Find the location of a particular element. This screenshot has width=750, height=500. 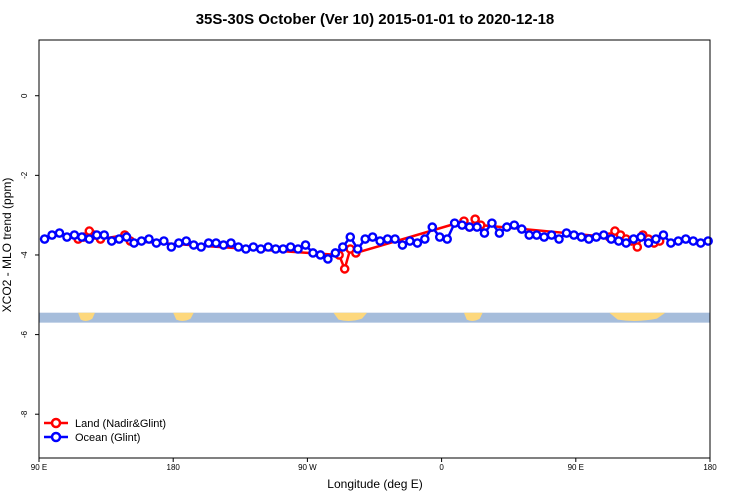

land-ocean-strip is located at coordinates (374, 317).